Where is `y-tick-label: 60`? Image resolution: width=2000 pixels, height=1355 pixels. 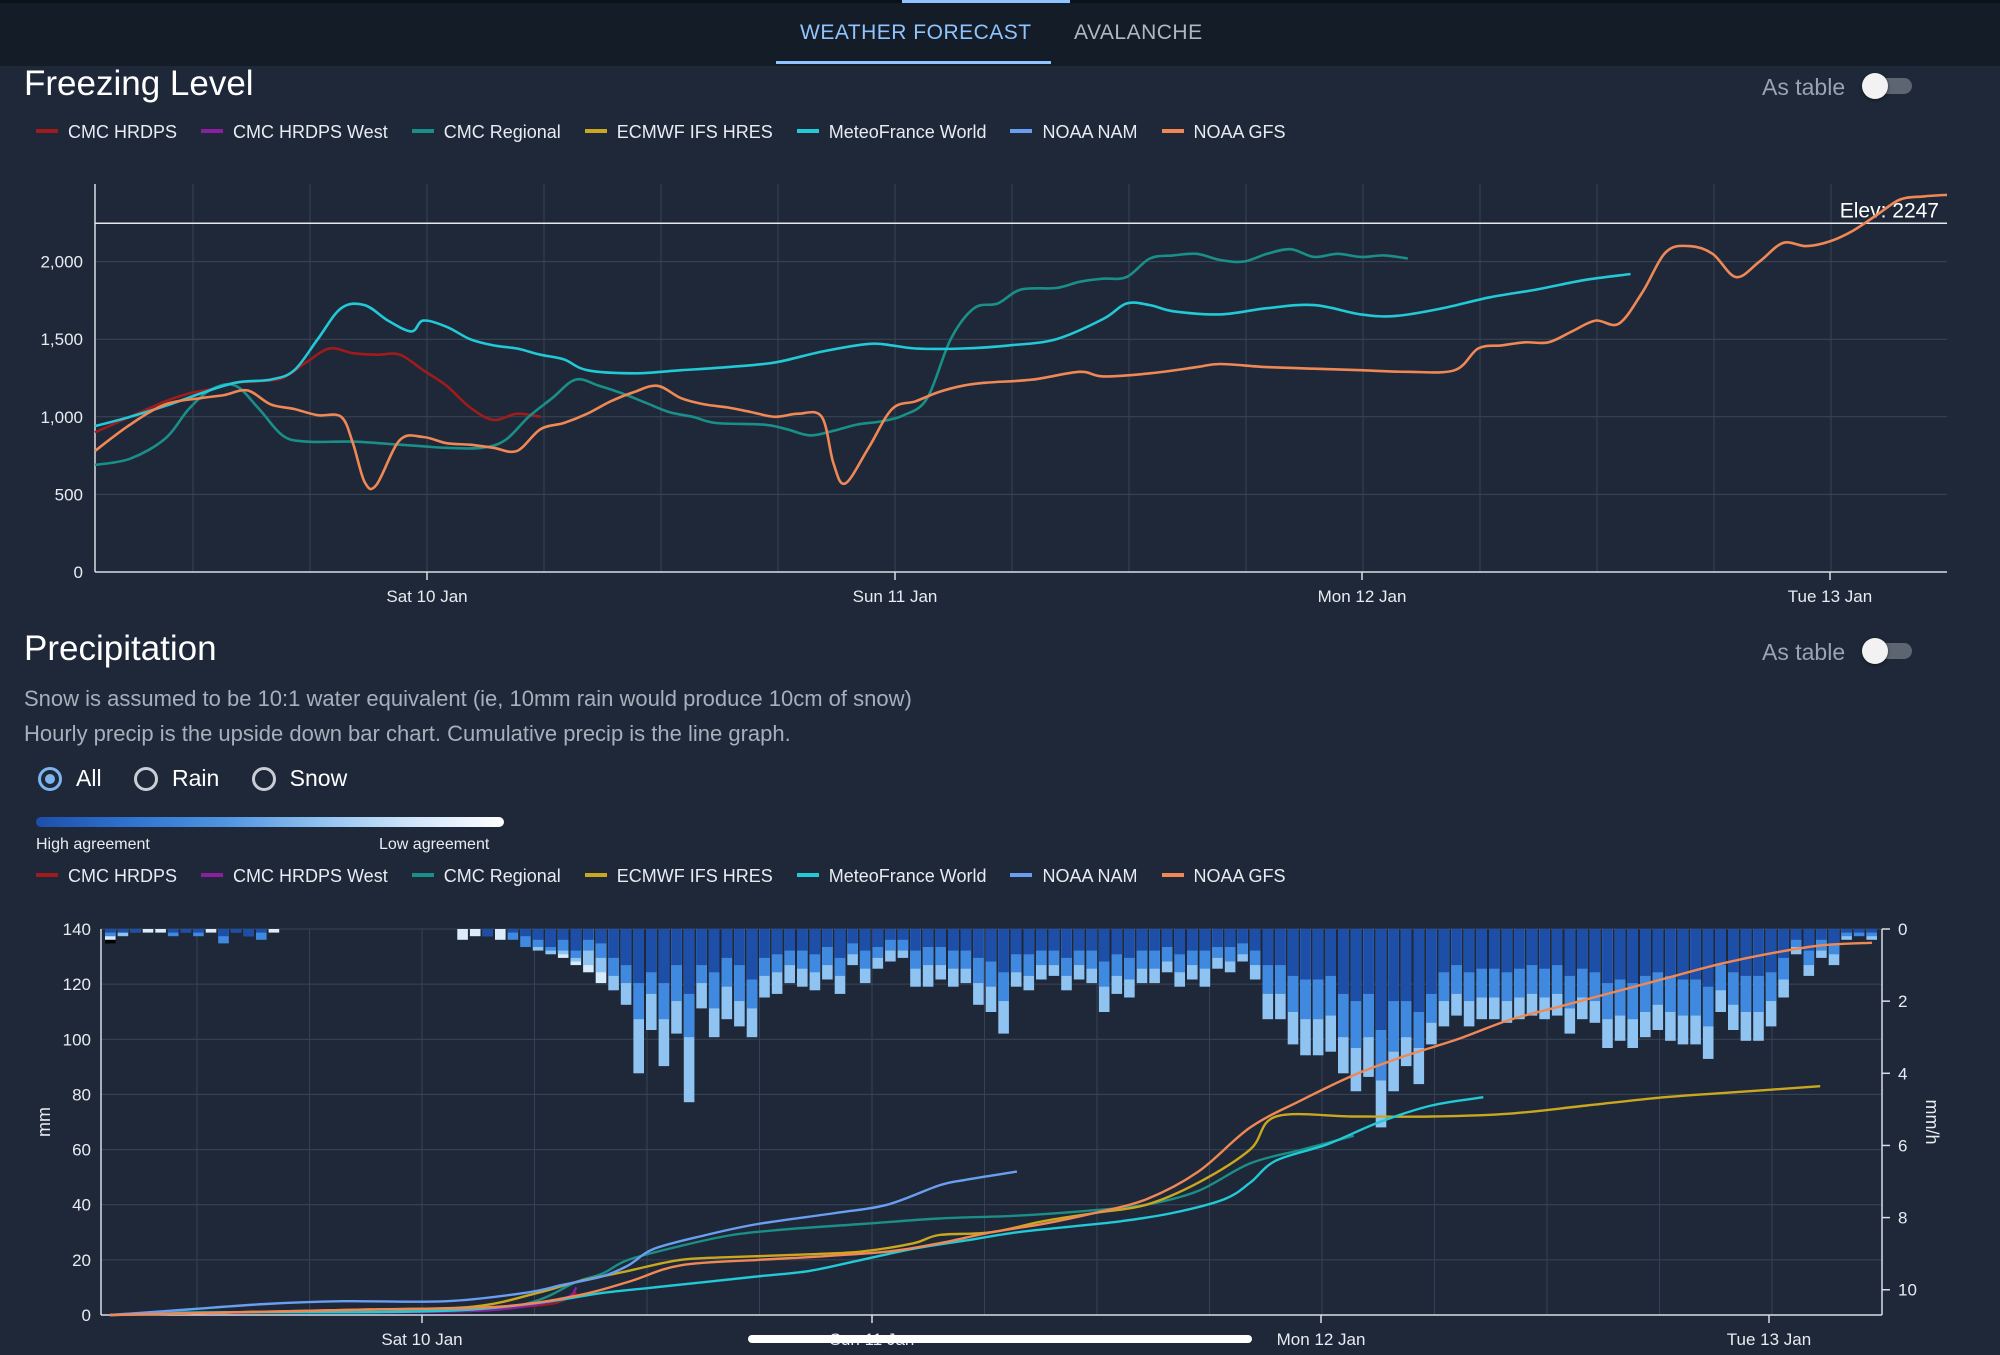 y-tick-label: 60 is located at coordinates (81, 1150).